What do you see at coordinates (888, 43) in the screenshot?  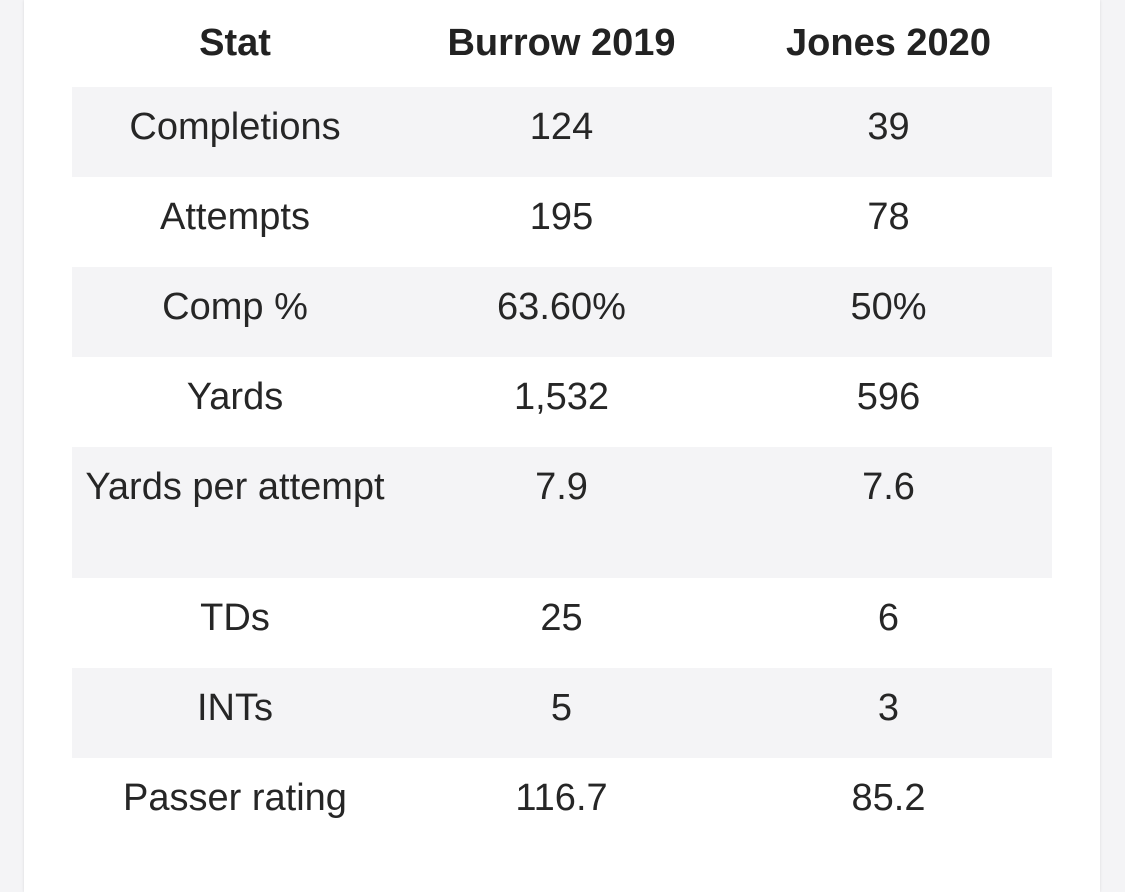 I see `header-jones-2020: Jones 2020` at bounding box center [888, 43].